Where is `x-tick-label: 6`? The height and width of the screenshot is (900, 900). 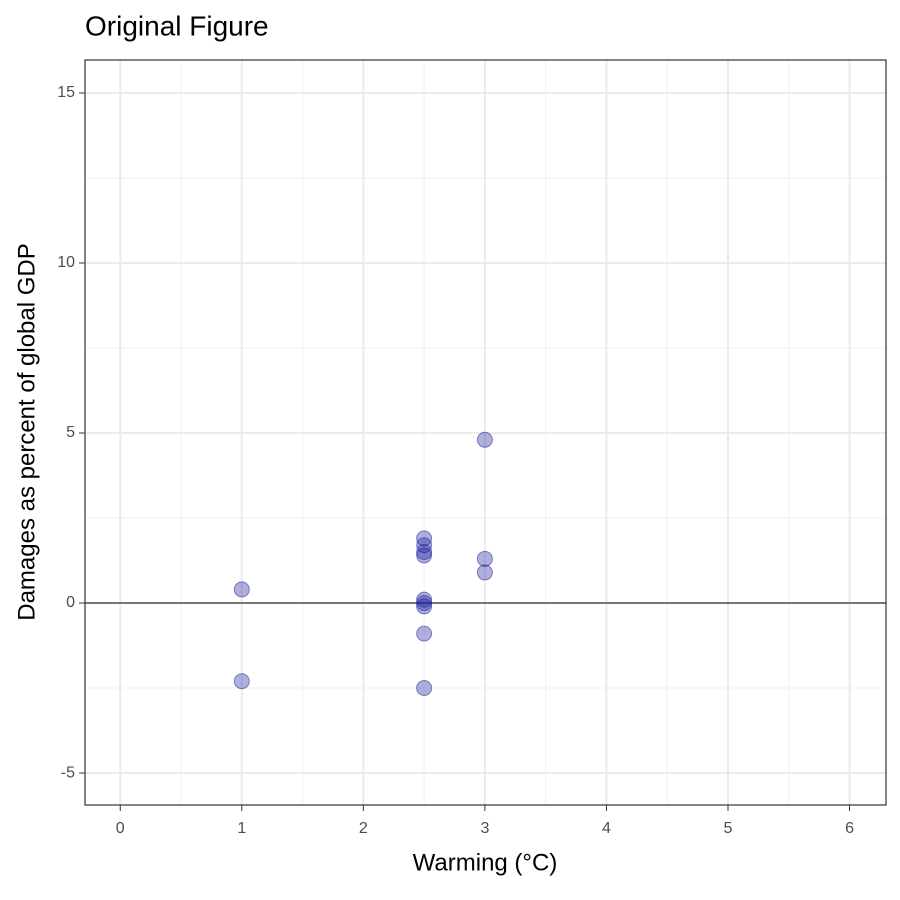
x-tick-label: 6 is located at coordinates (849, 828).